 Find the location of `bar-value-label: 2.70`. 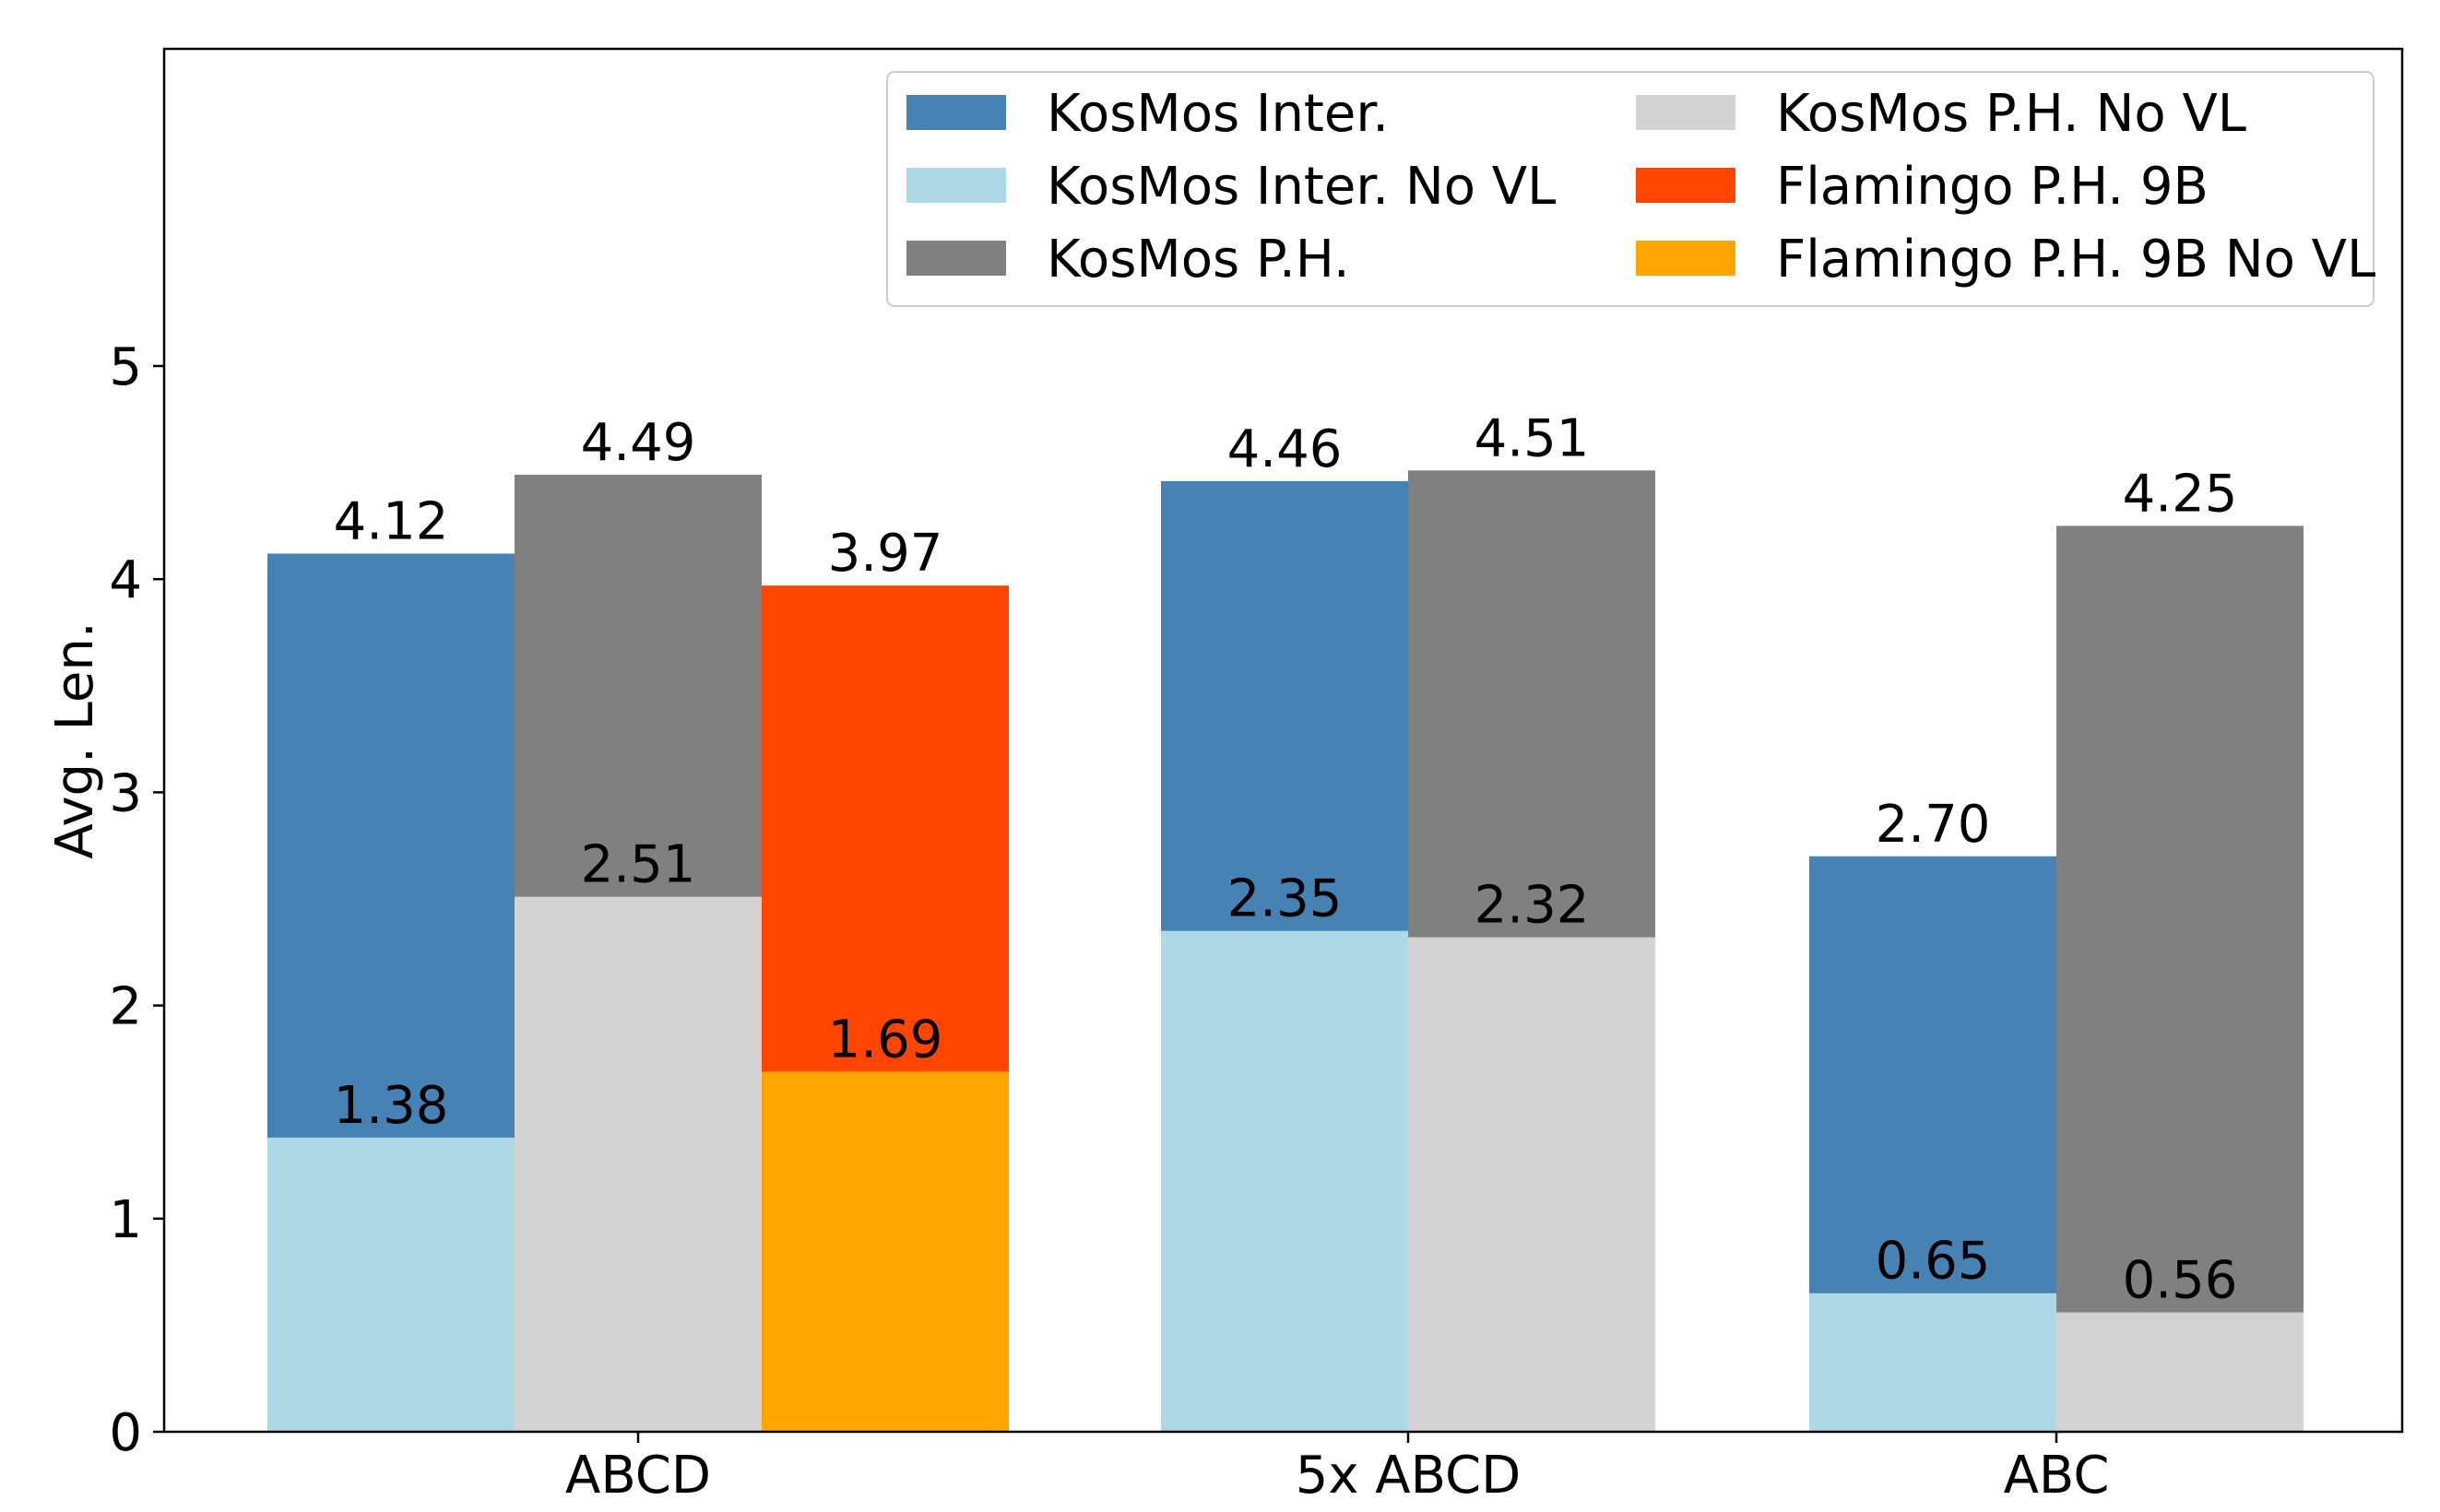

bar-value-label: 2.70 is located at coordinates (1934, 825).